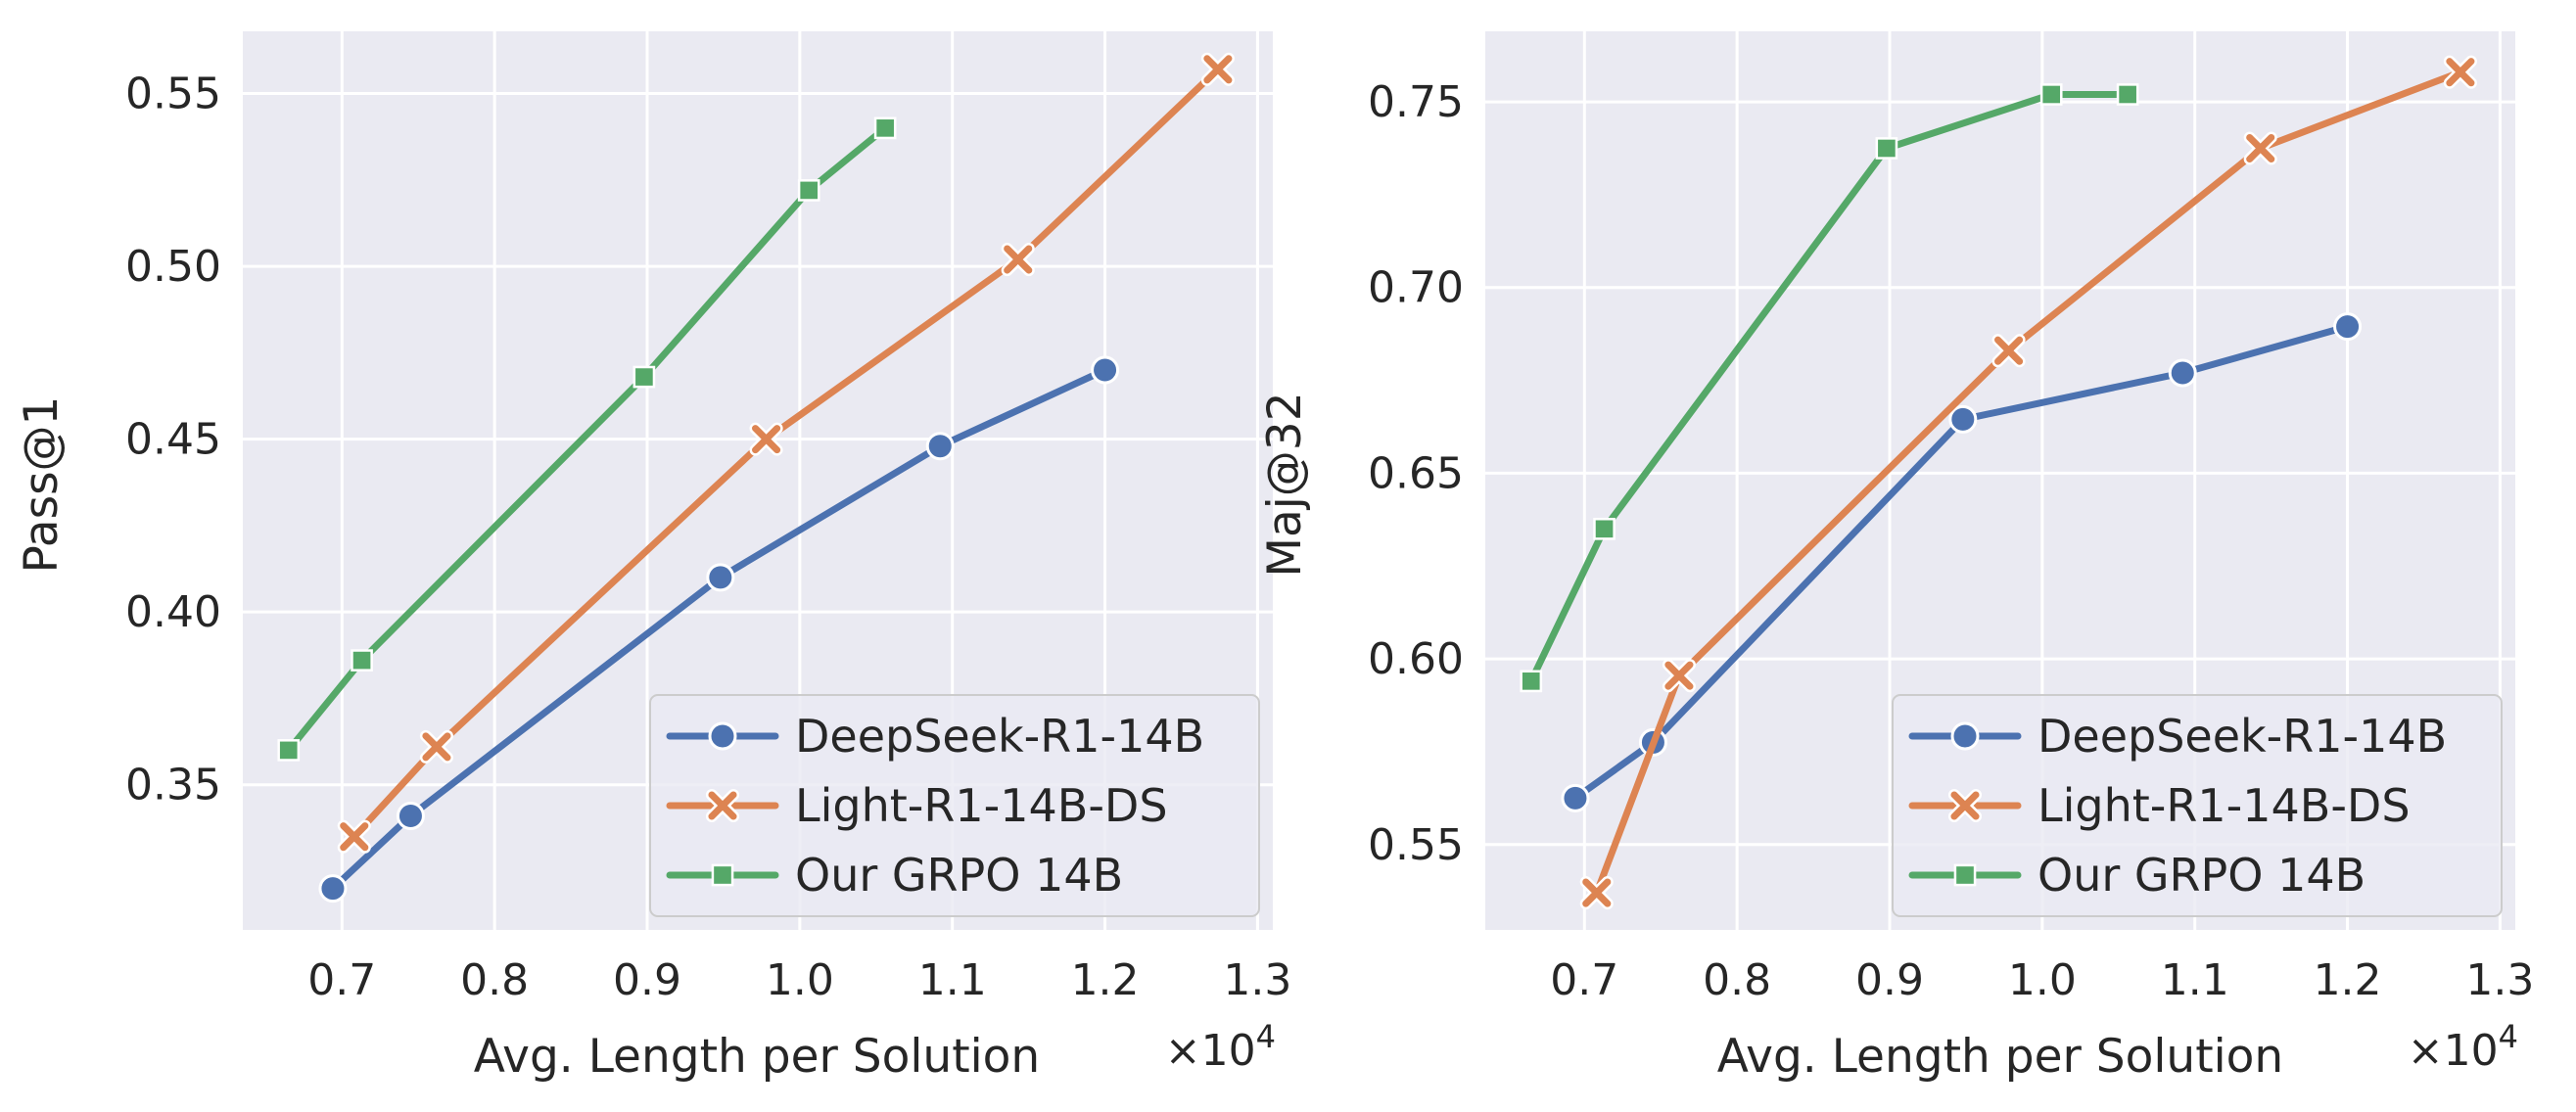 This screenshot has width=2576, height=1112. Describe the element at coordinates (173, 267) in the screenshot. I see `y-tick-label: 0.50` at that location.